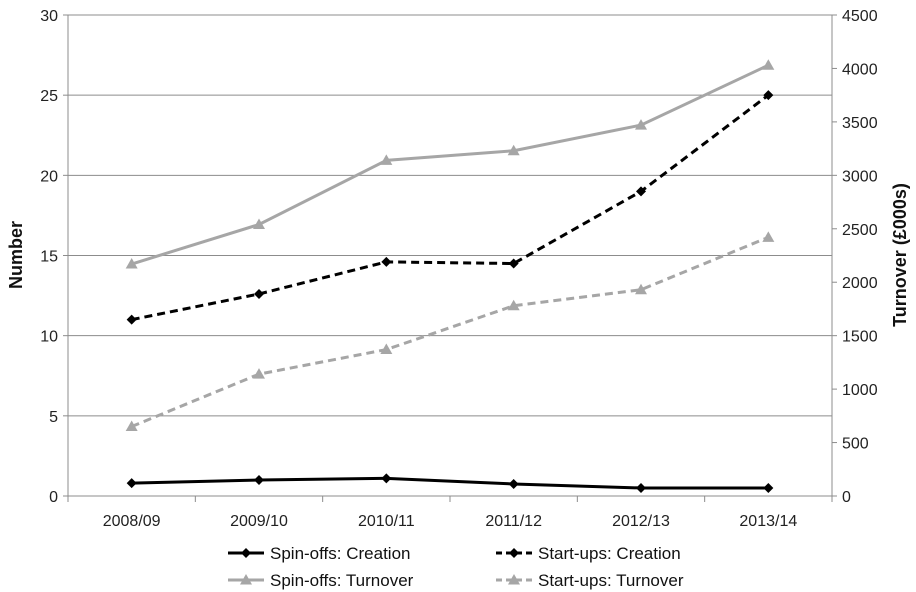 This screenshot has width=916, height=592. What do you see at coordinates (641, 521) in the screenshot?
I see `x-tick-label: 2012/13` at bounding box center [641, 521].